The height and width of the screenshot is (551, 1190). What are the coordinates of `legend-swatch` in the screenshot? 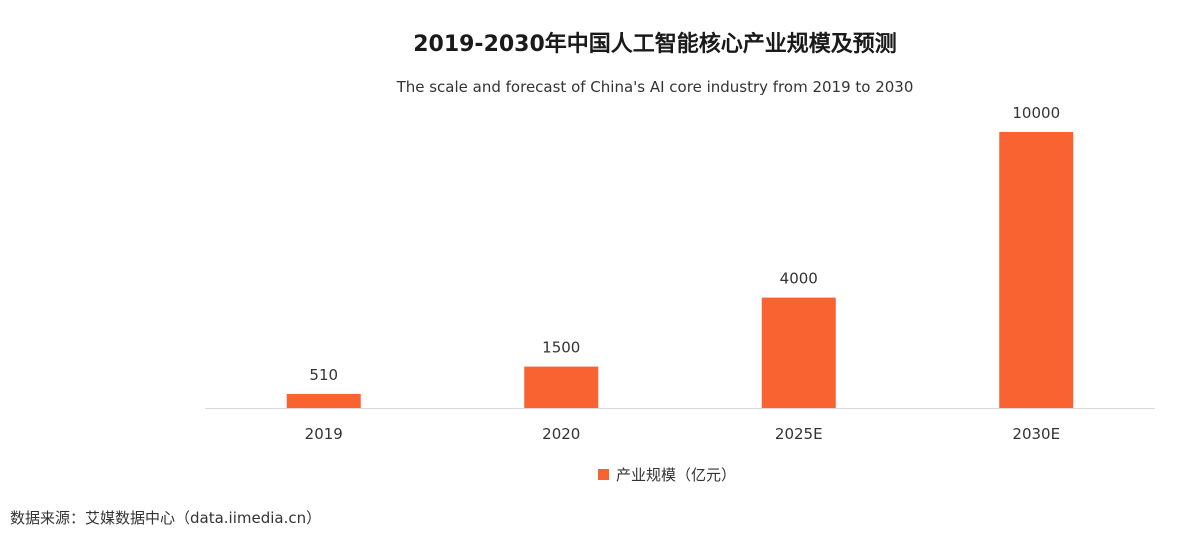 It's located at (603, 474).